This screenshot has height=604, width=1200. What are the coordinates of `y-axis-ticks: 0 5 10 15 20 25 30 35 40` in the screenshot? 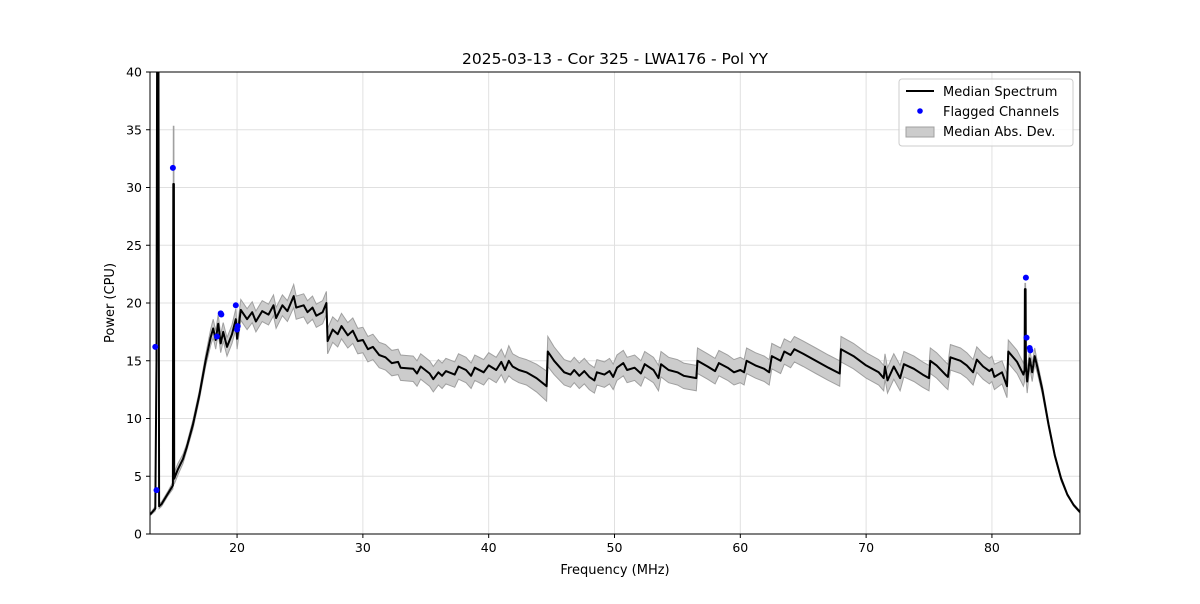 It's located at (138, 303).